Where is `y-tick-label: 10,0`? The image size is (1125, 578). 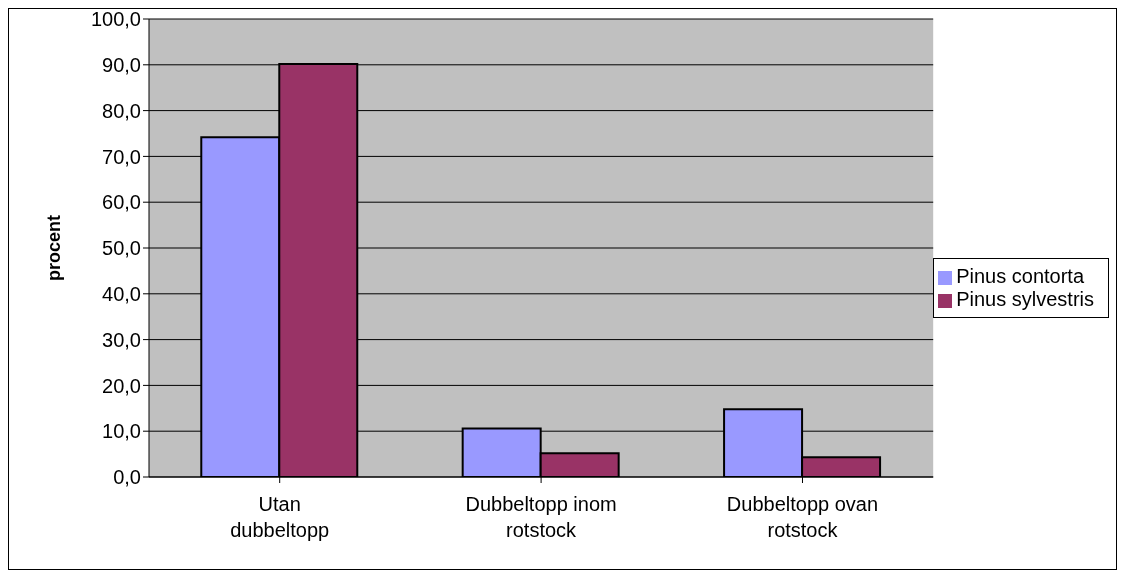 y-tick-label: 10,0 is located at coordinates (121, 431).